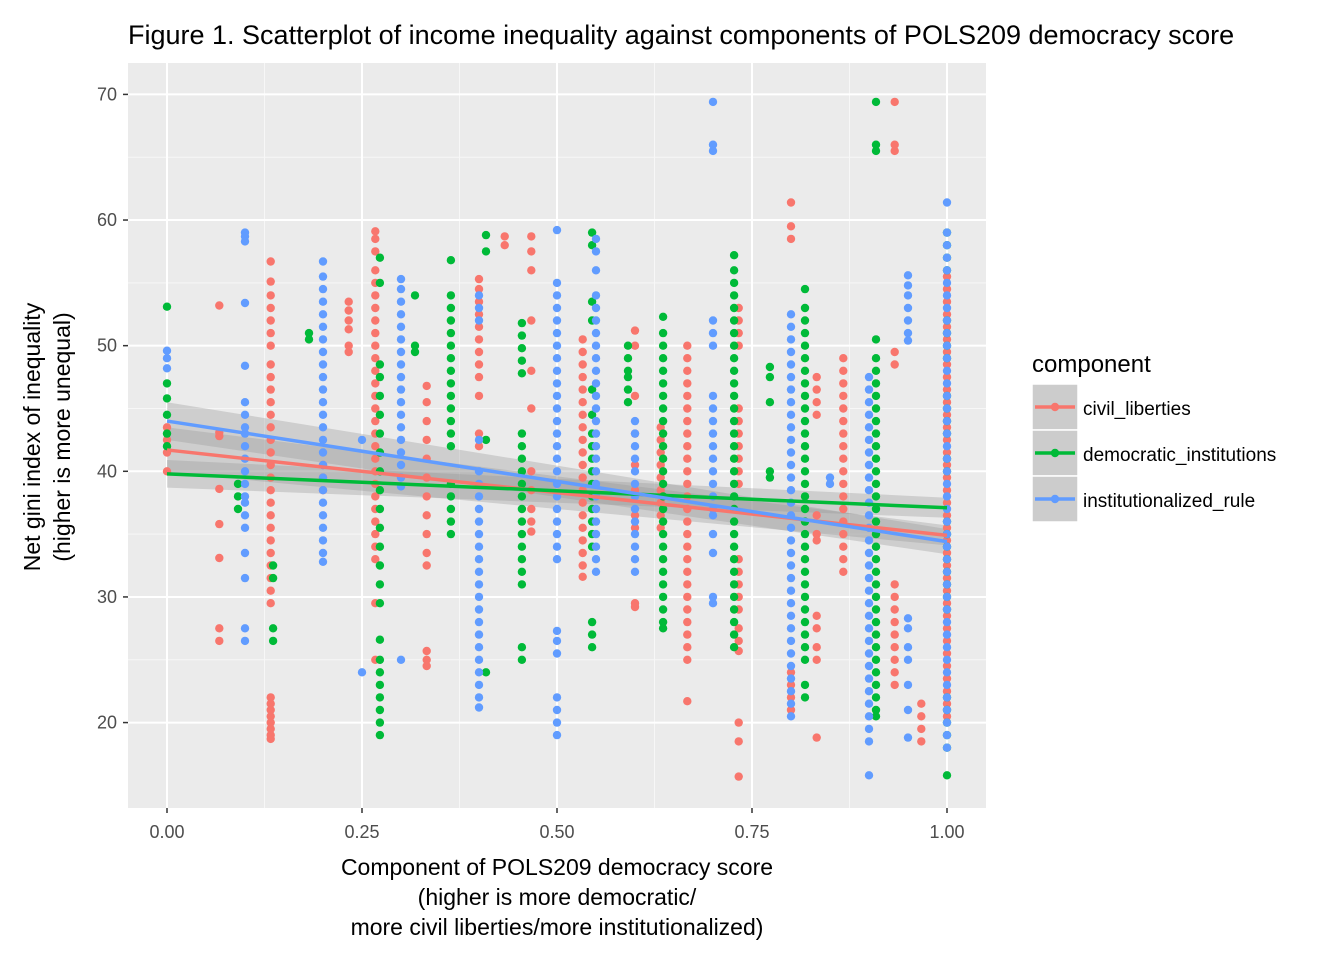 This screenshot has height=960, width=1344. Describe the element at coordinates (112, 408) in the screenshot. I see `y-axis-ticks: 20 30 40 50 60 70` at that location.